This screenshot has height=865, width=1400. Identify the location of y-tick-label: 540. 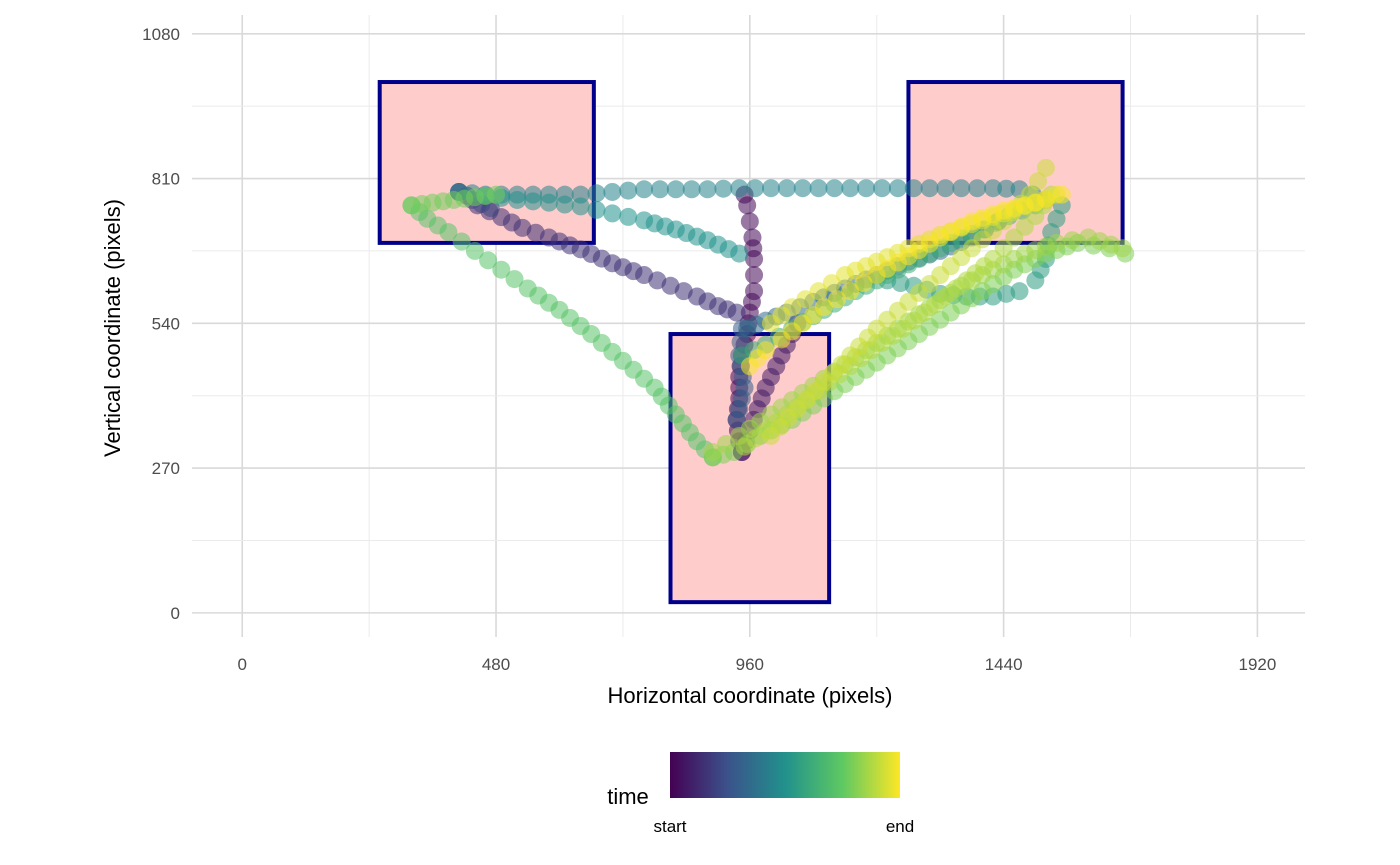
(166, 323).